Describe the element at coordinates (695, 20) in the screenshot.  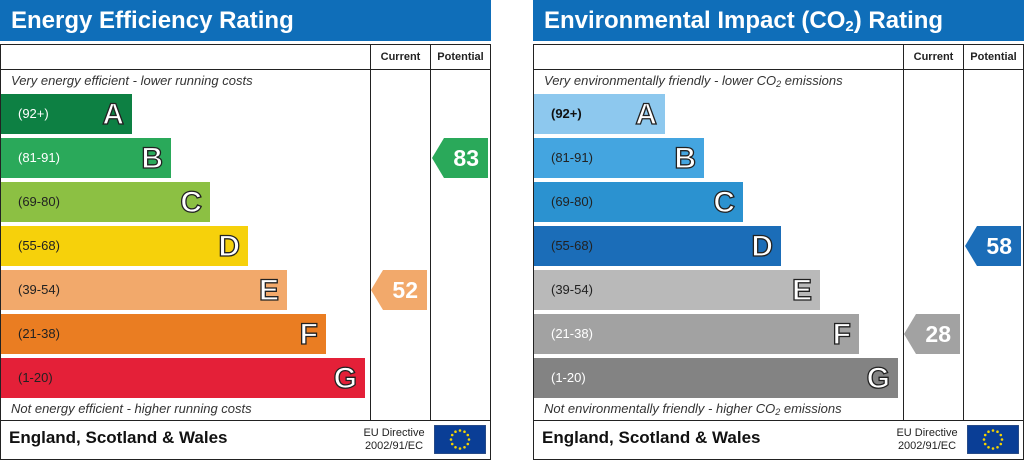
I see `chart-title-main: Environmental Impact (CO` at that location.